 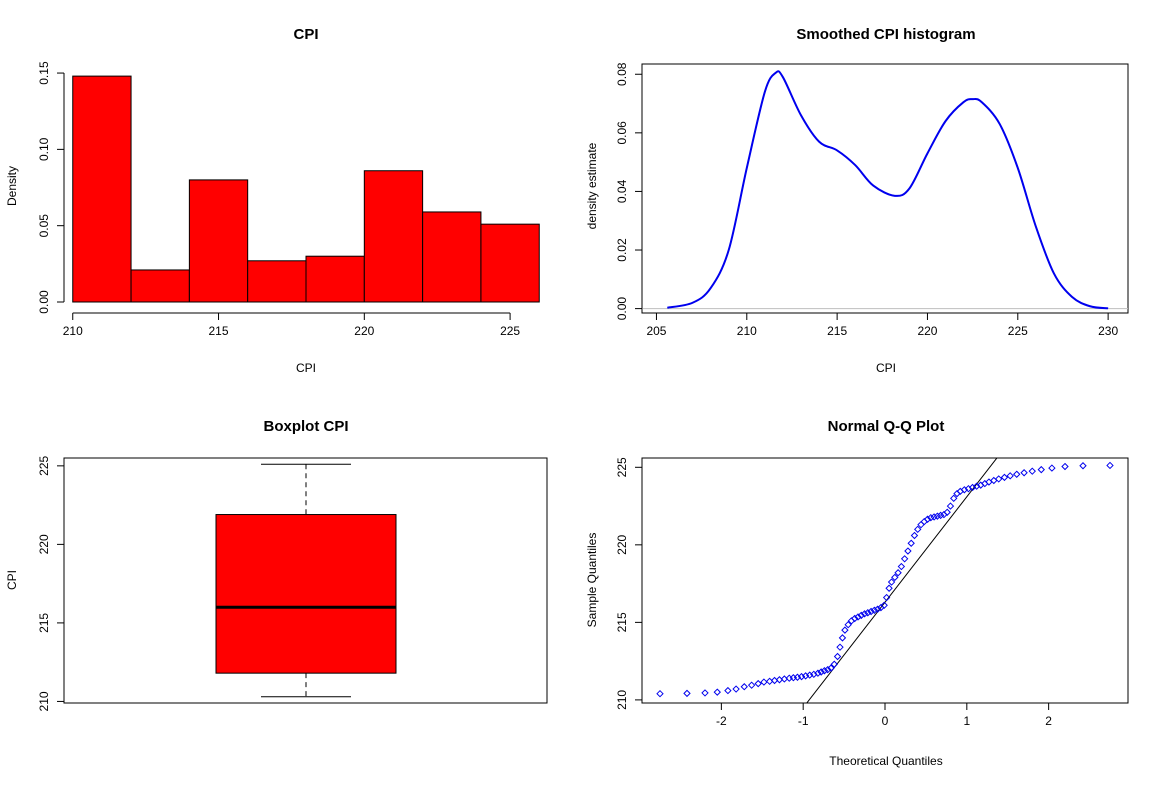 What do you see at coordinates (44, 544) in the screenshot?
I see `boxplot-y-tick-label: 220` at bounding box center [44, 544].